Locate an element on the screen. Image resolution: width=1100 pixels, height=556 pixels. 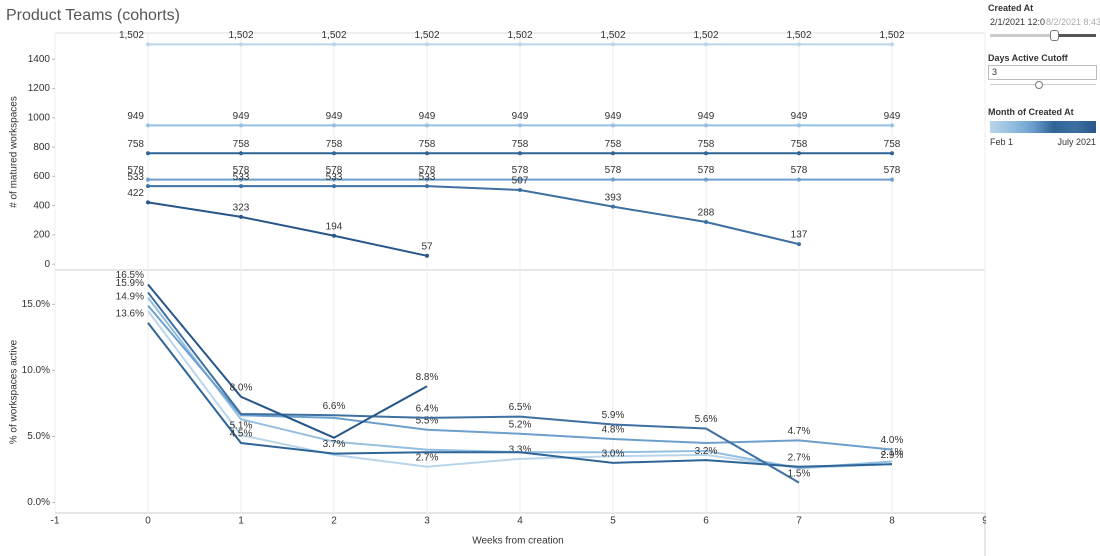
data-label: 2.9% is located at coordinates (892, 455).